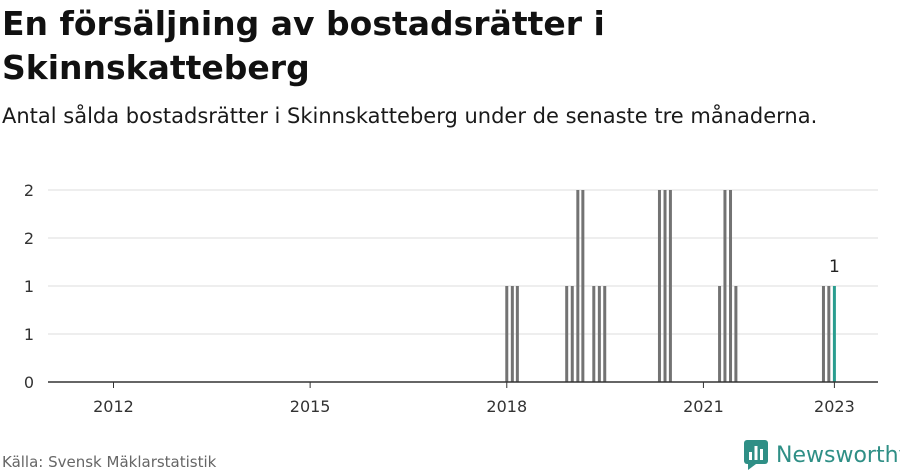 This screenshot has width=900, height=474. Describe the element at coordinates (703, 406) in the screenshot. I see `x-tick-label: 2021` at that location.